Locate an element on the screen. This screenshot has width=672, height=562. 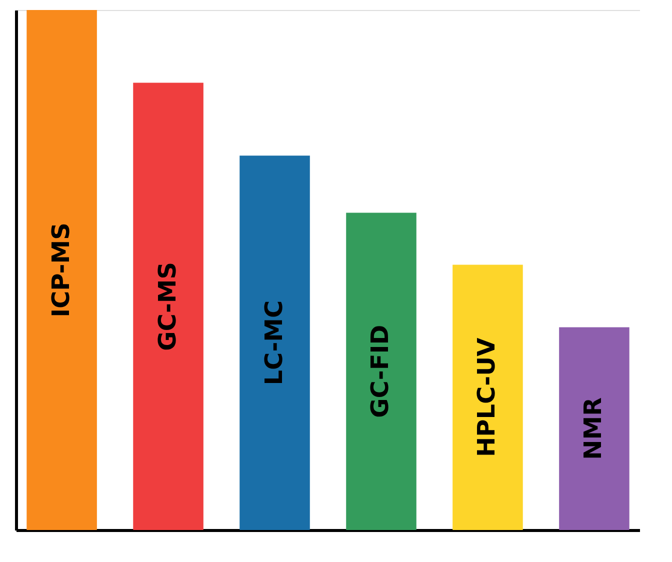
x-tick-label: GC-MS is located at coordinates (167, 306).